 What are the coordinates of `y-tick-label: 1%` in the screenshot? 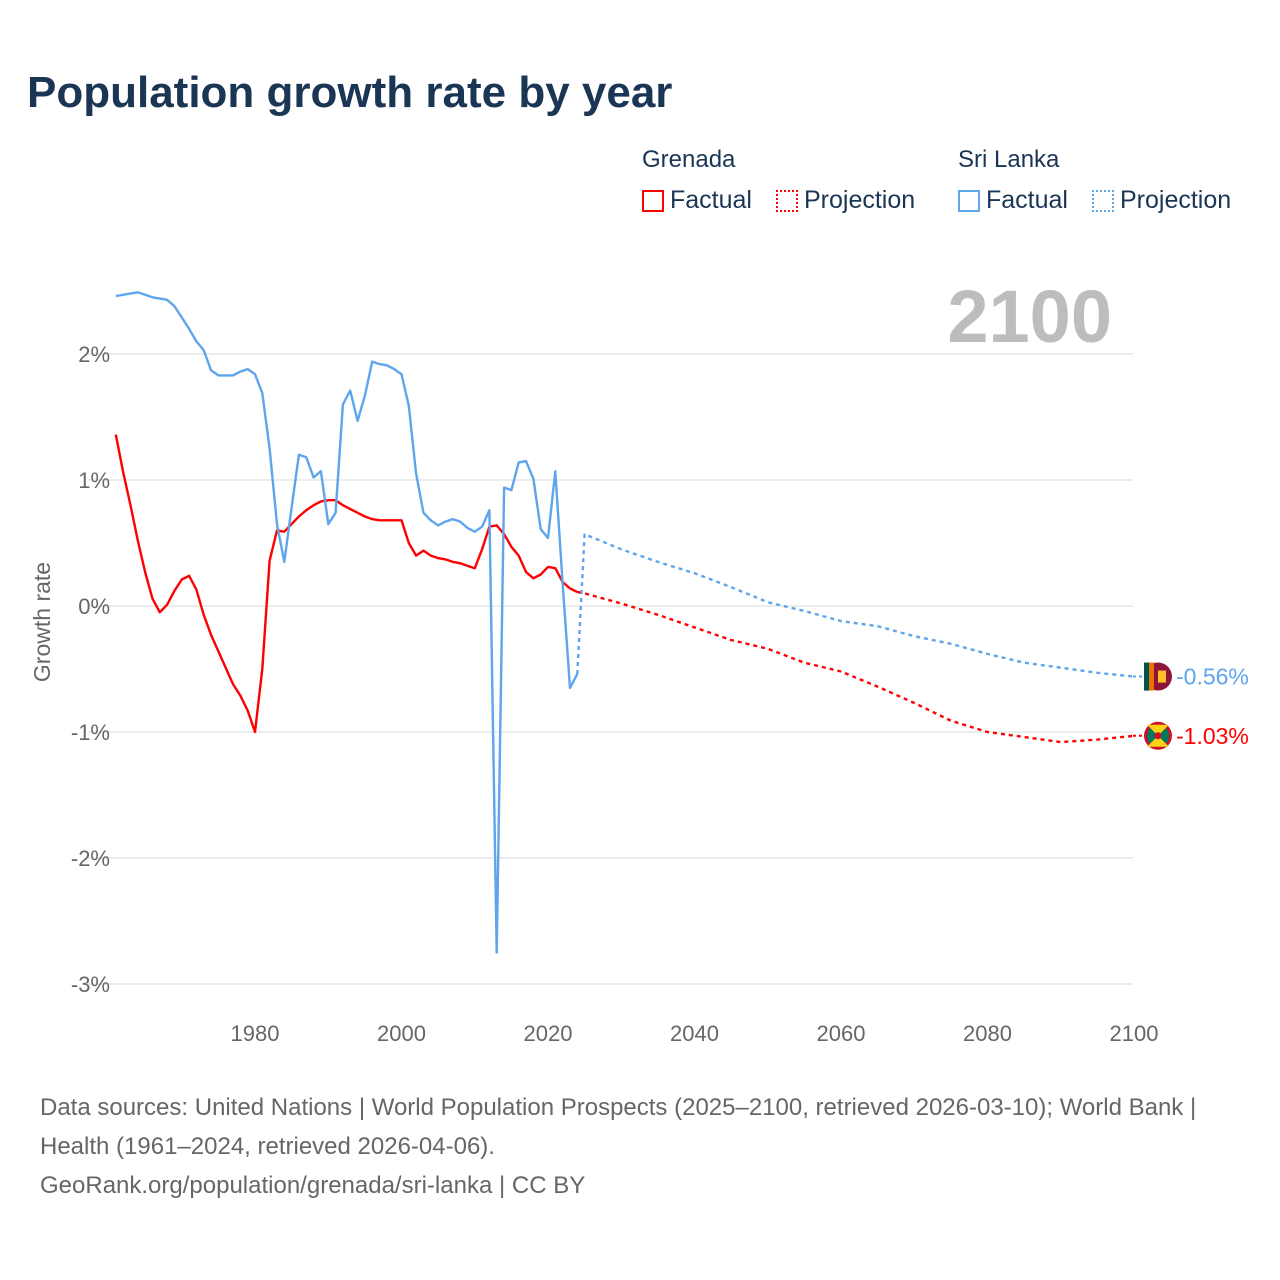 It's located at (94, 480).